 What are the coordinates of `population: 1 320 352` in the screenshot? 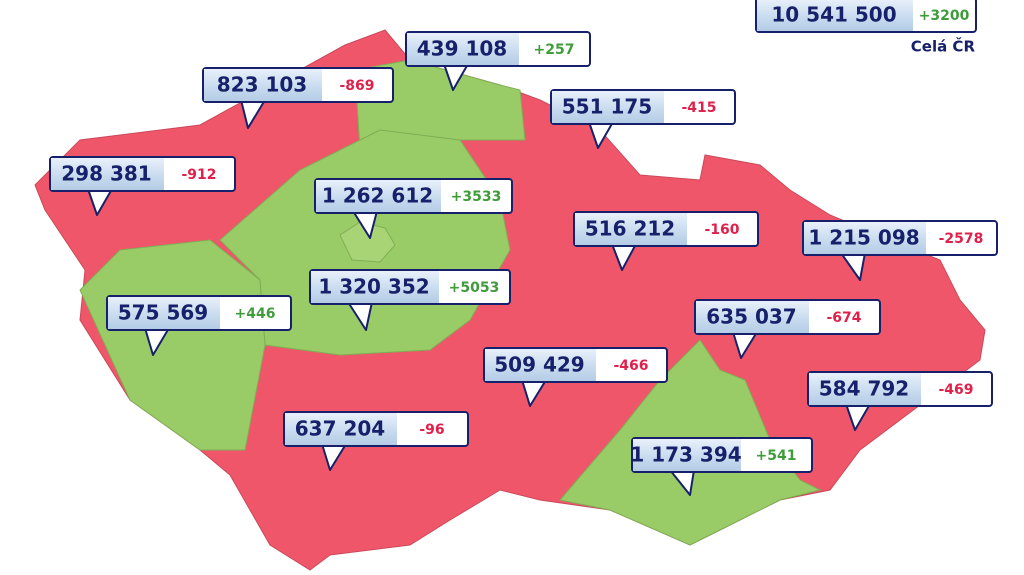 It's located at (373, 287).